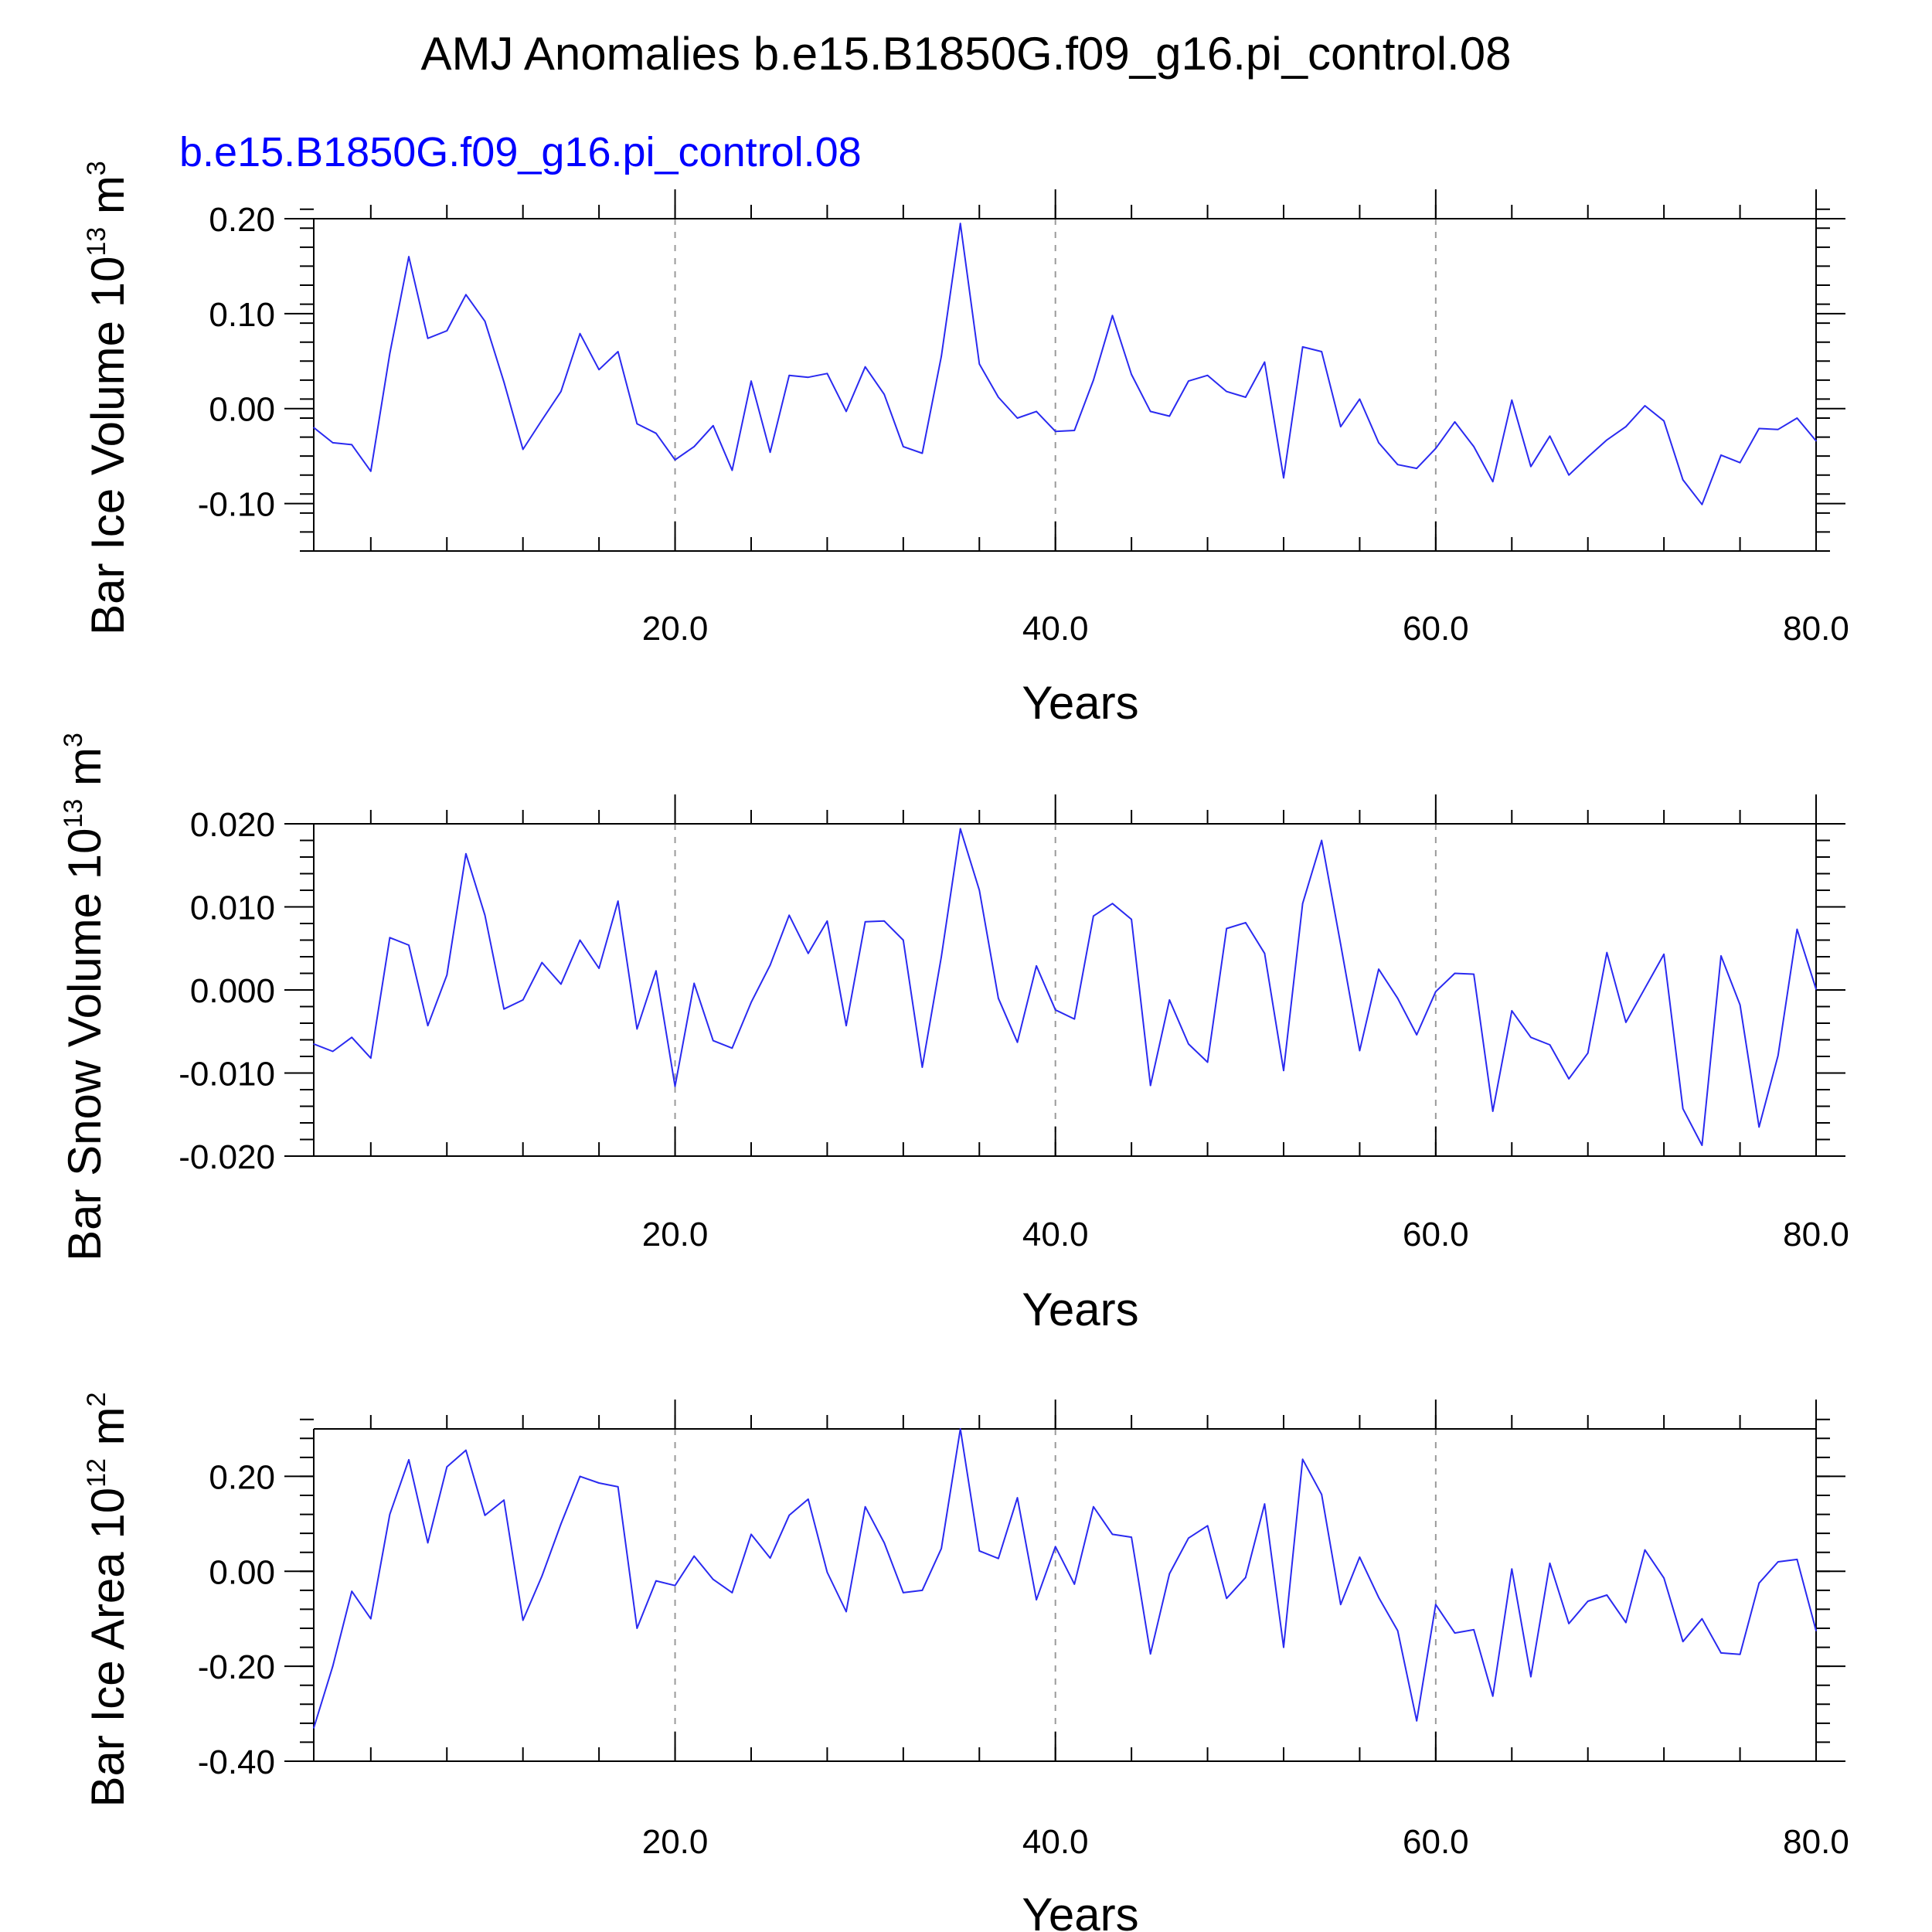 The width and height of the screenshot is (1932, 1932). Describe the element at coordinates (237, 1762) in the screenshot. I see `y-tick-label: -0.40` at that location.